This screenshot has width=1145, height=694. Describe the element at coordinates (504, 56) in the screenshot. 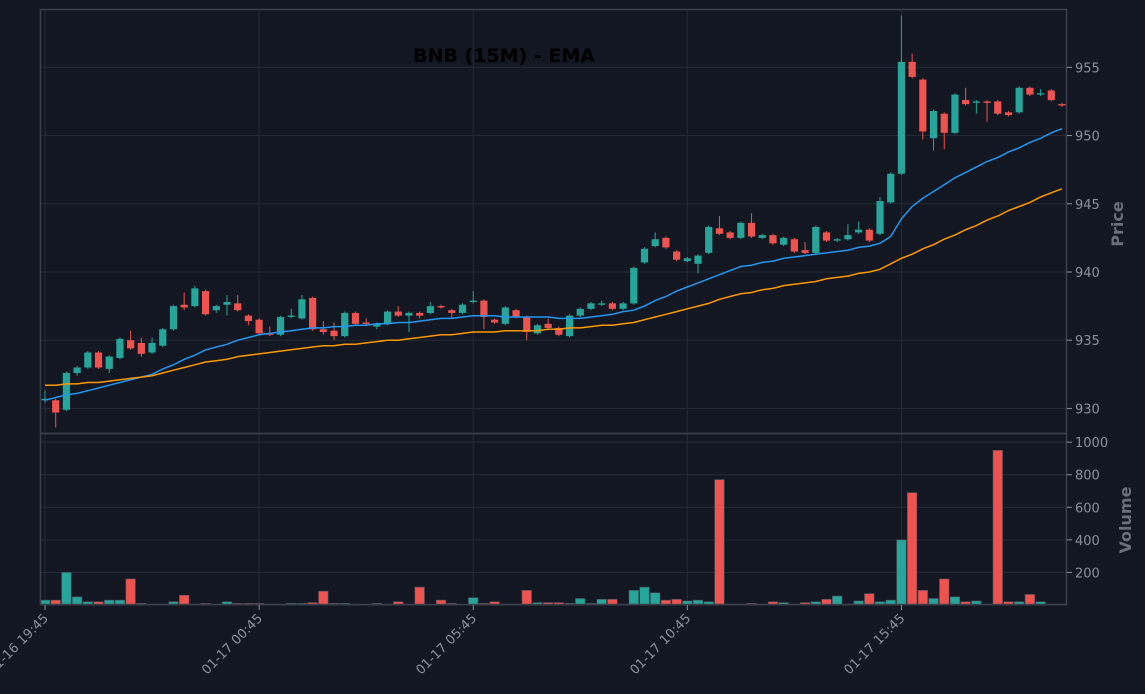

I see `chart-title: BNB (15M) - EMA` at that location.